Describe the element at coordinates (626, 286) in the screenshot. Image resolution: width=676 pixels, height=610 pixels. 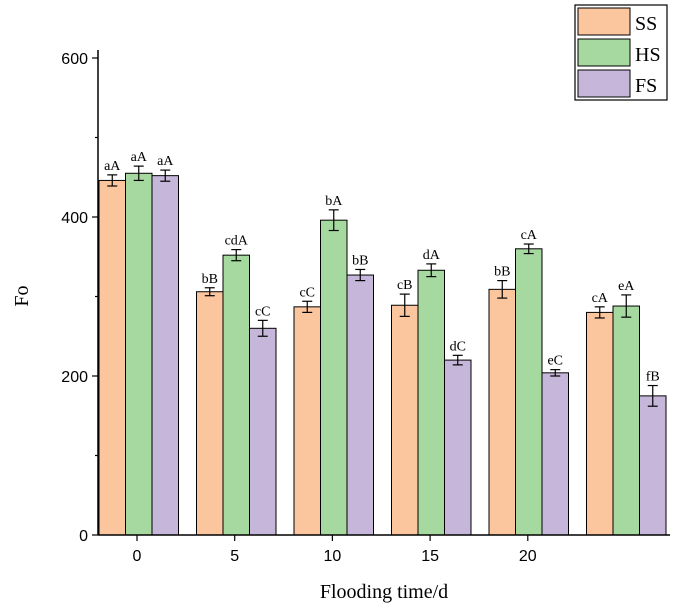
I see `bar-significance-label: eA` at that location.